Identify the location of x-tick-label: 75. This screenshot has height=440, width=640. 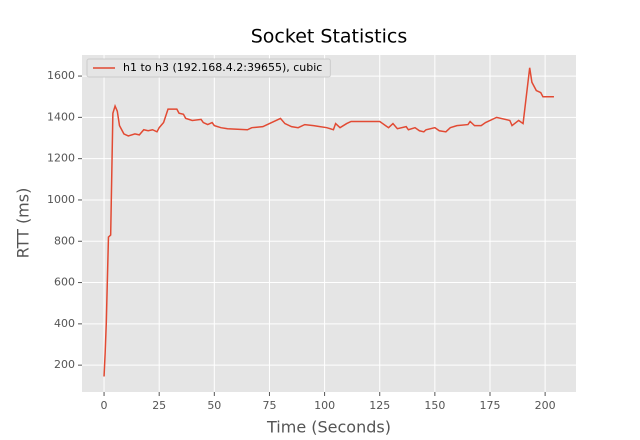
(269, 405).